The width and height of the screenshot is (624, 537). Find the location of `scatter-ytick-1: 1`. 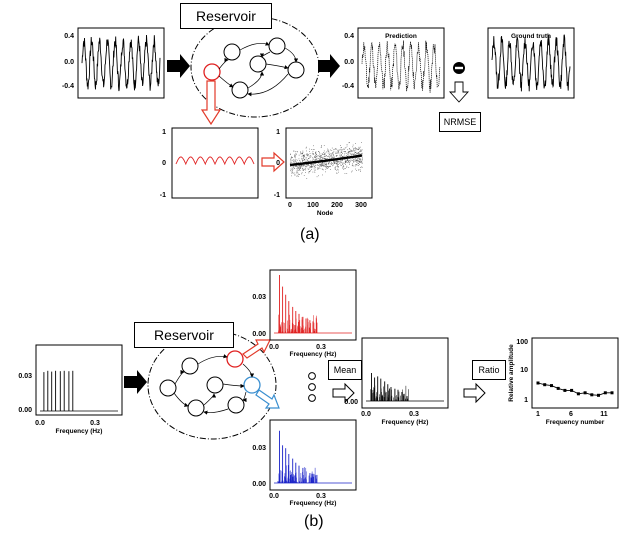

scatter-ytick-1: 1 is located at coordinates (278, 132).